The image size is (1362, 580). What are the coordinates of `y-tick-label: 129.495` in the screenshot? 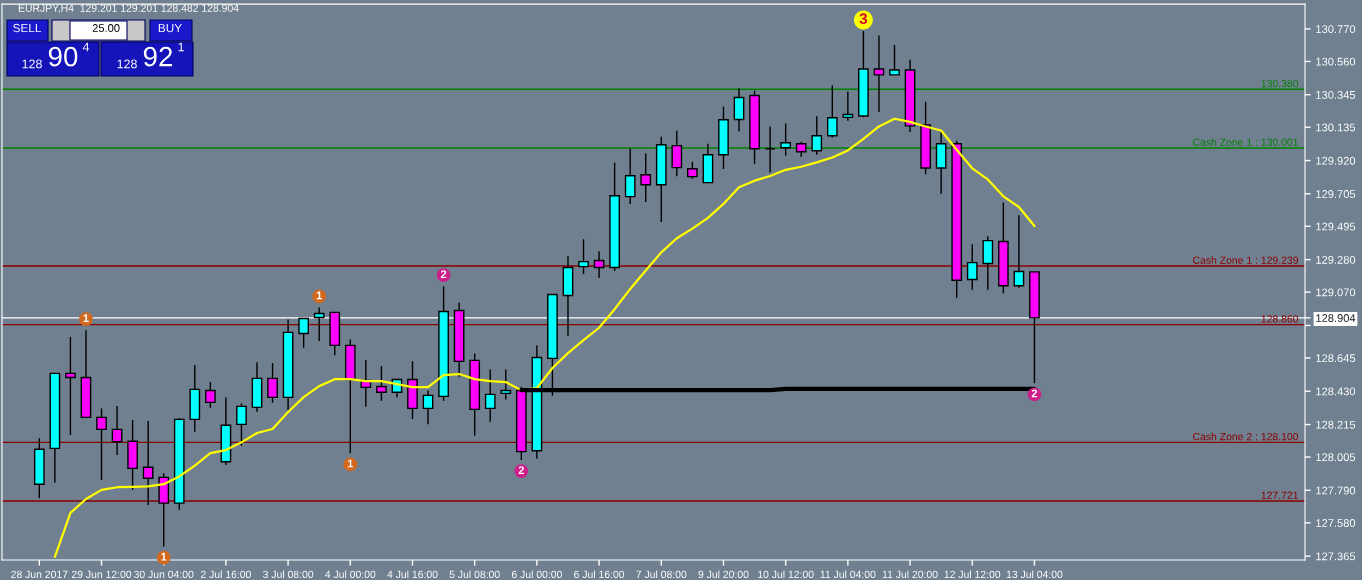 It's located at (1336, 226).